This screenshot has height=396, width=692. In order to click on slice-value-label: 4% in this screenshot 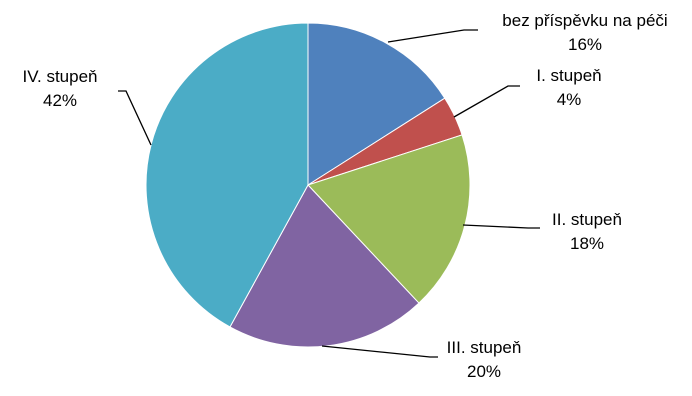, I will do `click(569, 99)`.